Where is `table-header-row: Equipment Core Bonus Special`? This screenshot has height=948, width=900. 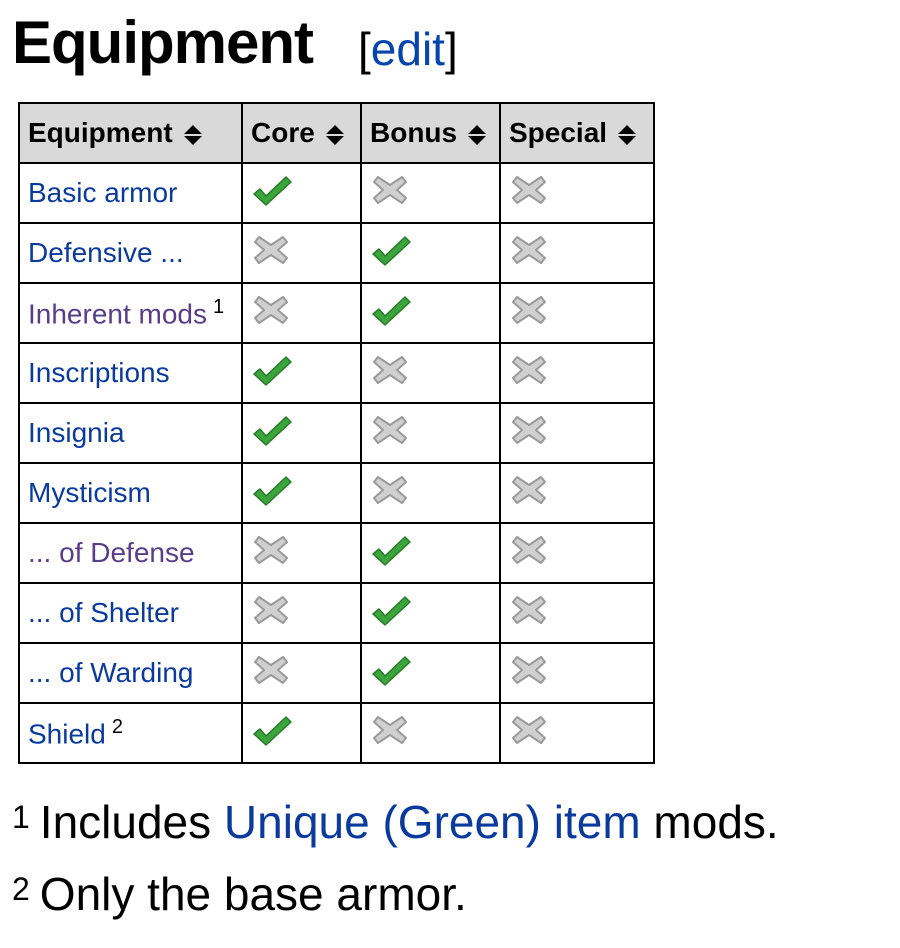
table-header-row: Equipment Core Bonus Special is located at coordinates (336, 133).